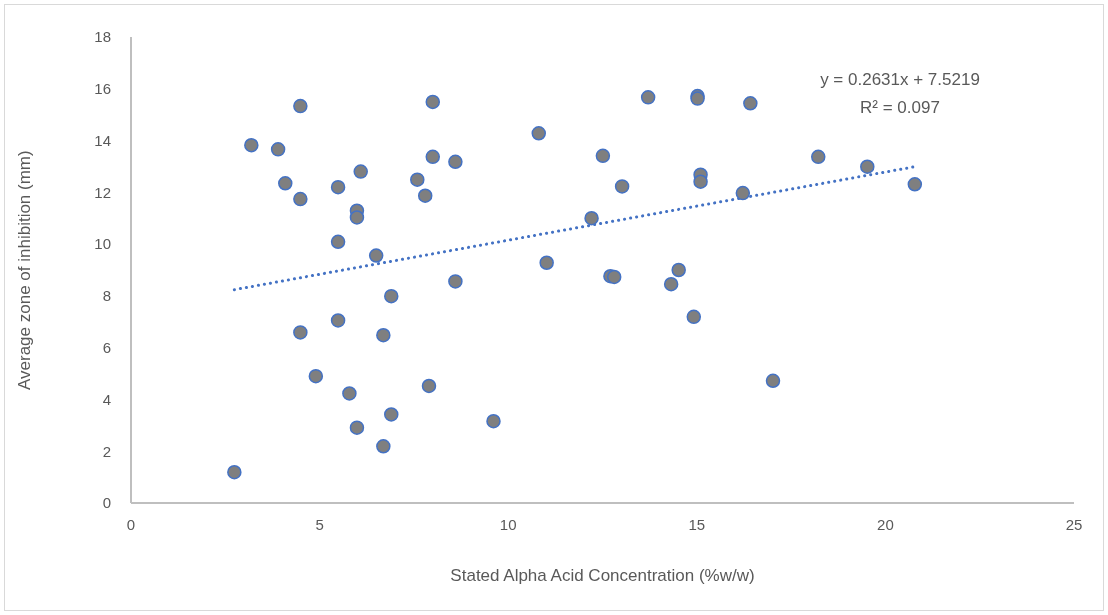 The width and height of the screenshot is (1108, 615). Describe the element at coordinates (885, 524) in the screenshot. I see `x-tick-label: 20` at that location.